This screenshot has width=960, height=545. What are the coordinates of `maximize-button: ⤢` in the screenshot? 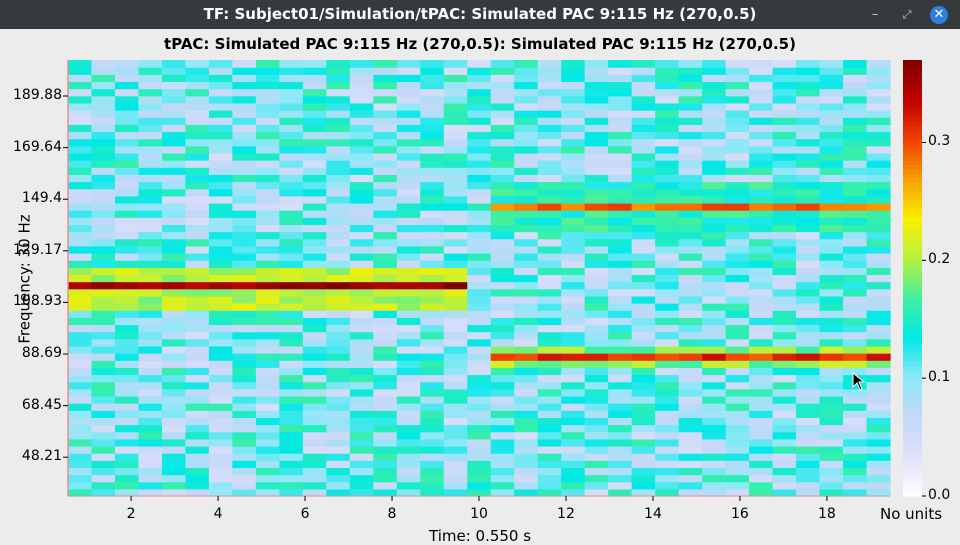 It's located at (907, 14).